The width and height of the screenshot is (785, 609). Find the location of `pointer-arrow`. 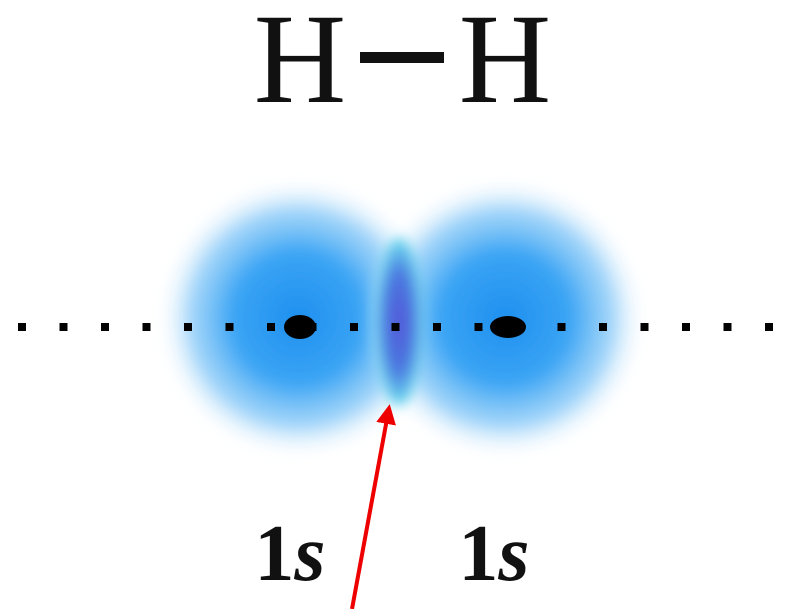

pointer-arrow is located at coordinates (373, 506).